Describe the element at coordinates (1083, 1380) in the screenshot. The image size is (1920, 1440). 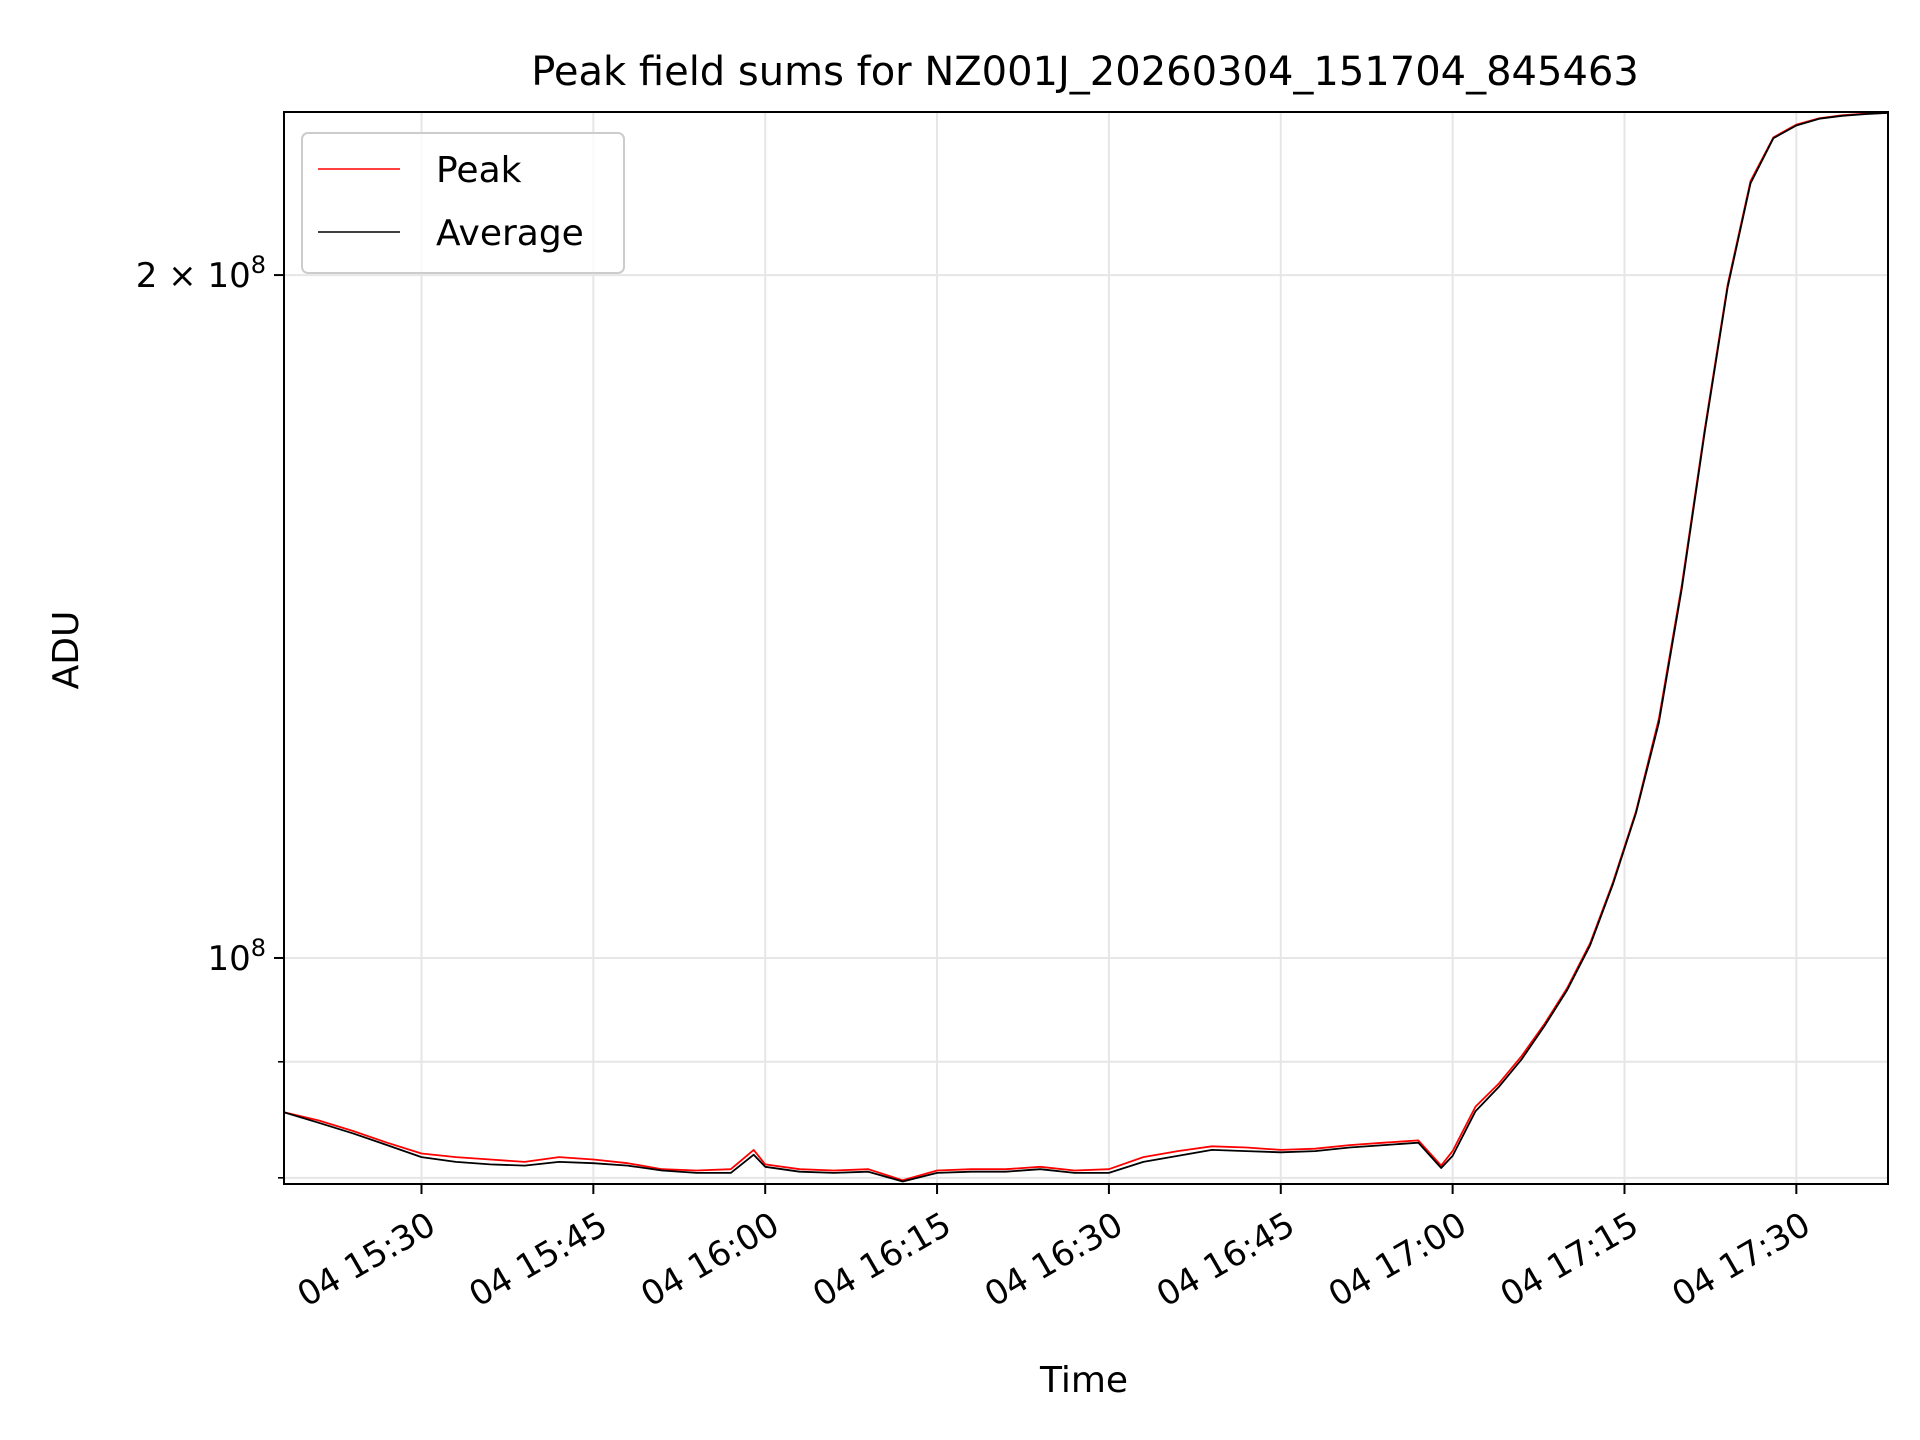
I see `x-axis-label: Time` at that location.